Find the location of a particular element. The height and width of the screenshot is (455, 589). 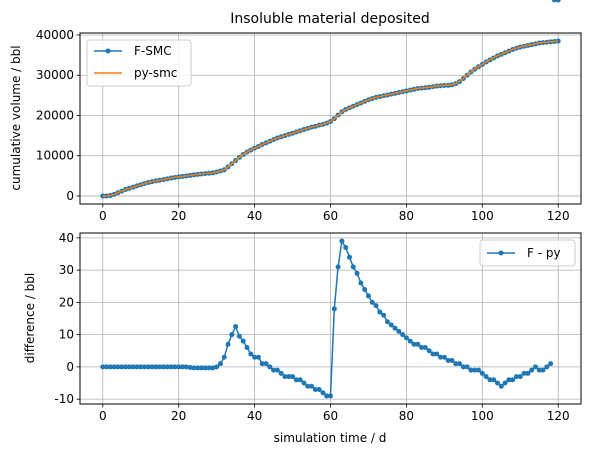

bot-x-tick-label: 100 is located at coordinates (482, 416).